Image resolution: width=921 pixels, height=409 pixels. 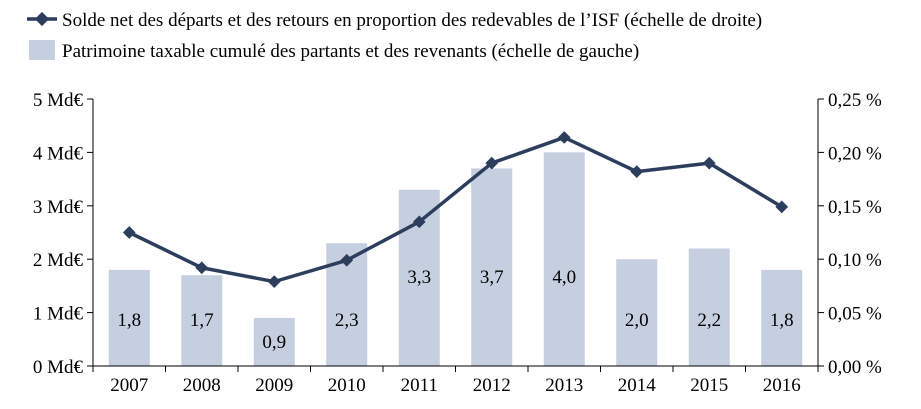 I want to click on left-tick-label: 2 Md€, so click(x=58, y=260).